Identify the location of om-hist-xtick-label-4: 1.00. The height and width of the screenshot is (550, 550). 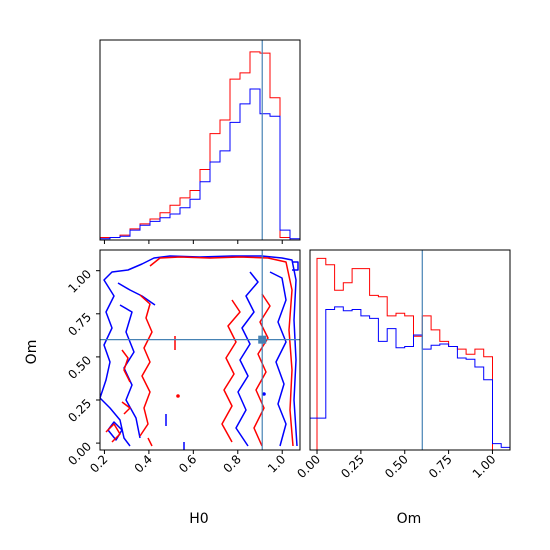
(484, 466).